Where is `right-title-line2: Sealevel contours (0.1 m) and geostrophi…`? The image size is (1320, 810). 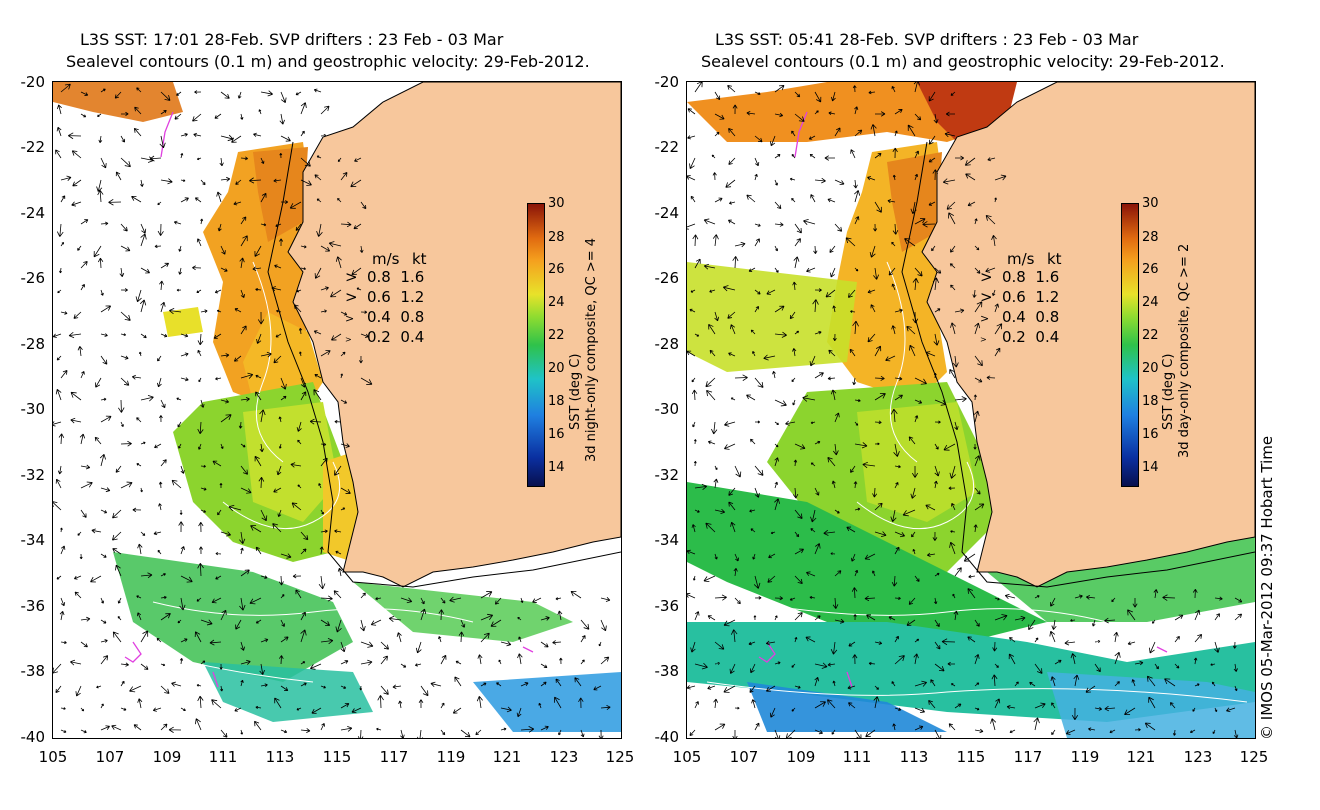 right-title-line2: Sealevel contours (0.1 m) and geostrophi… is located at coordinates (963, 61).